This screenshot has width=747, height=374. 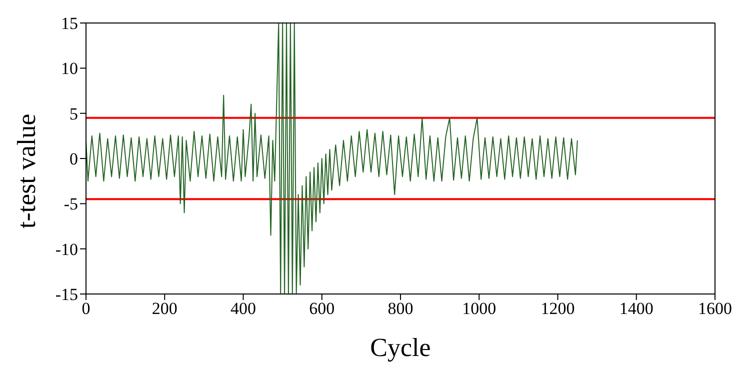 I want to click on x-tick-label: 200, so click(x=165, y=308).